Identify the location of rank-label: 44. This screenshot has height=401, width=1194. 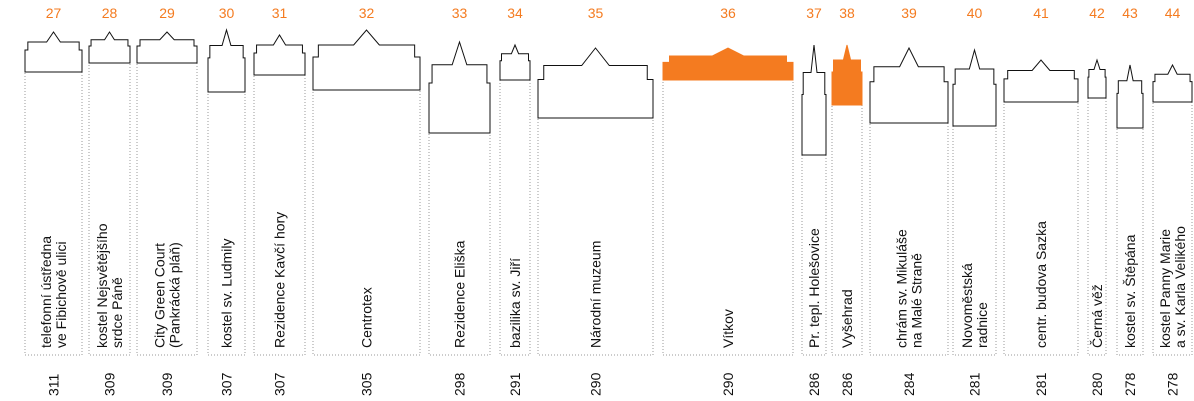
(1173, 13).